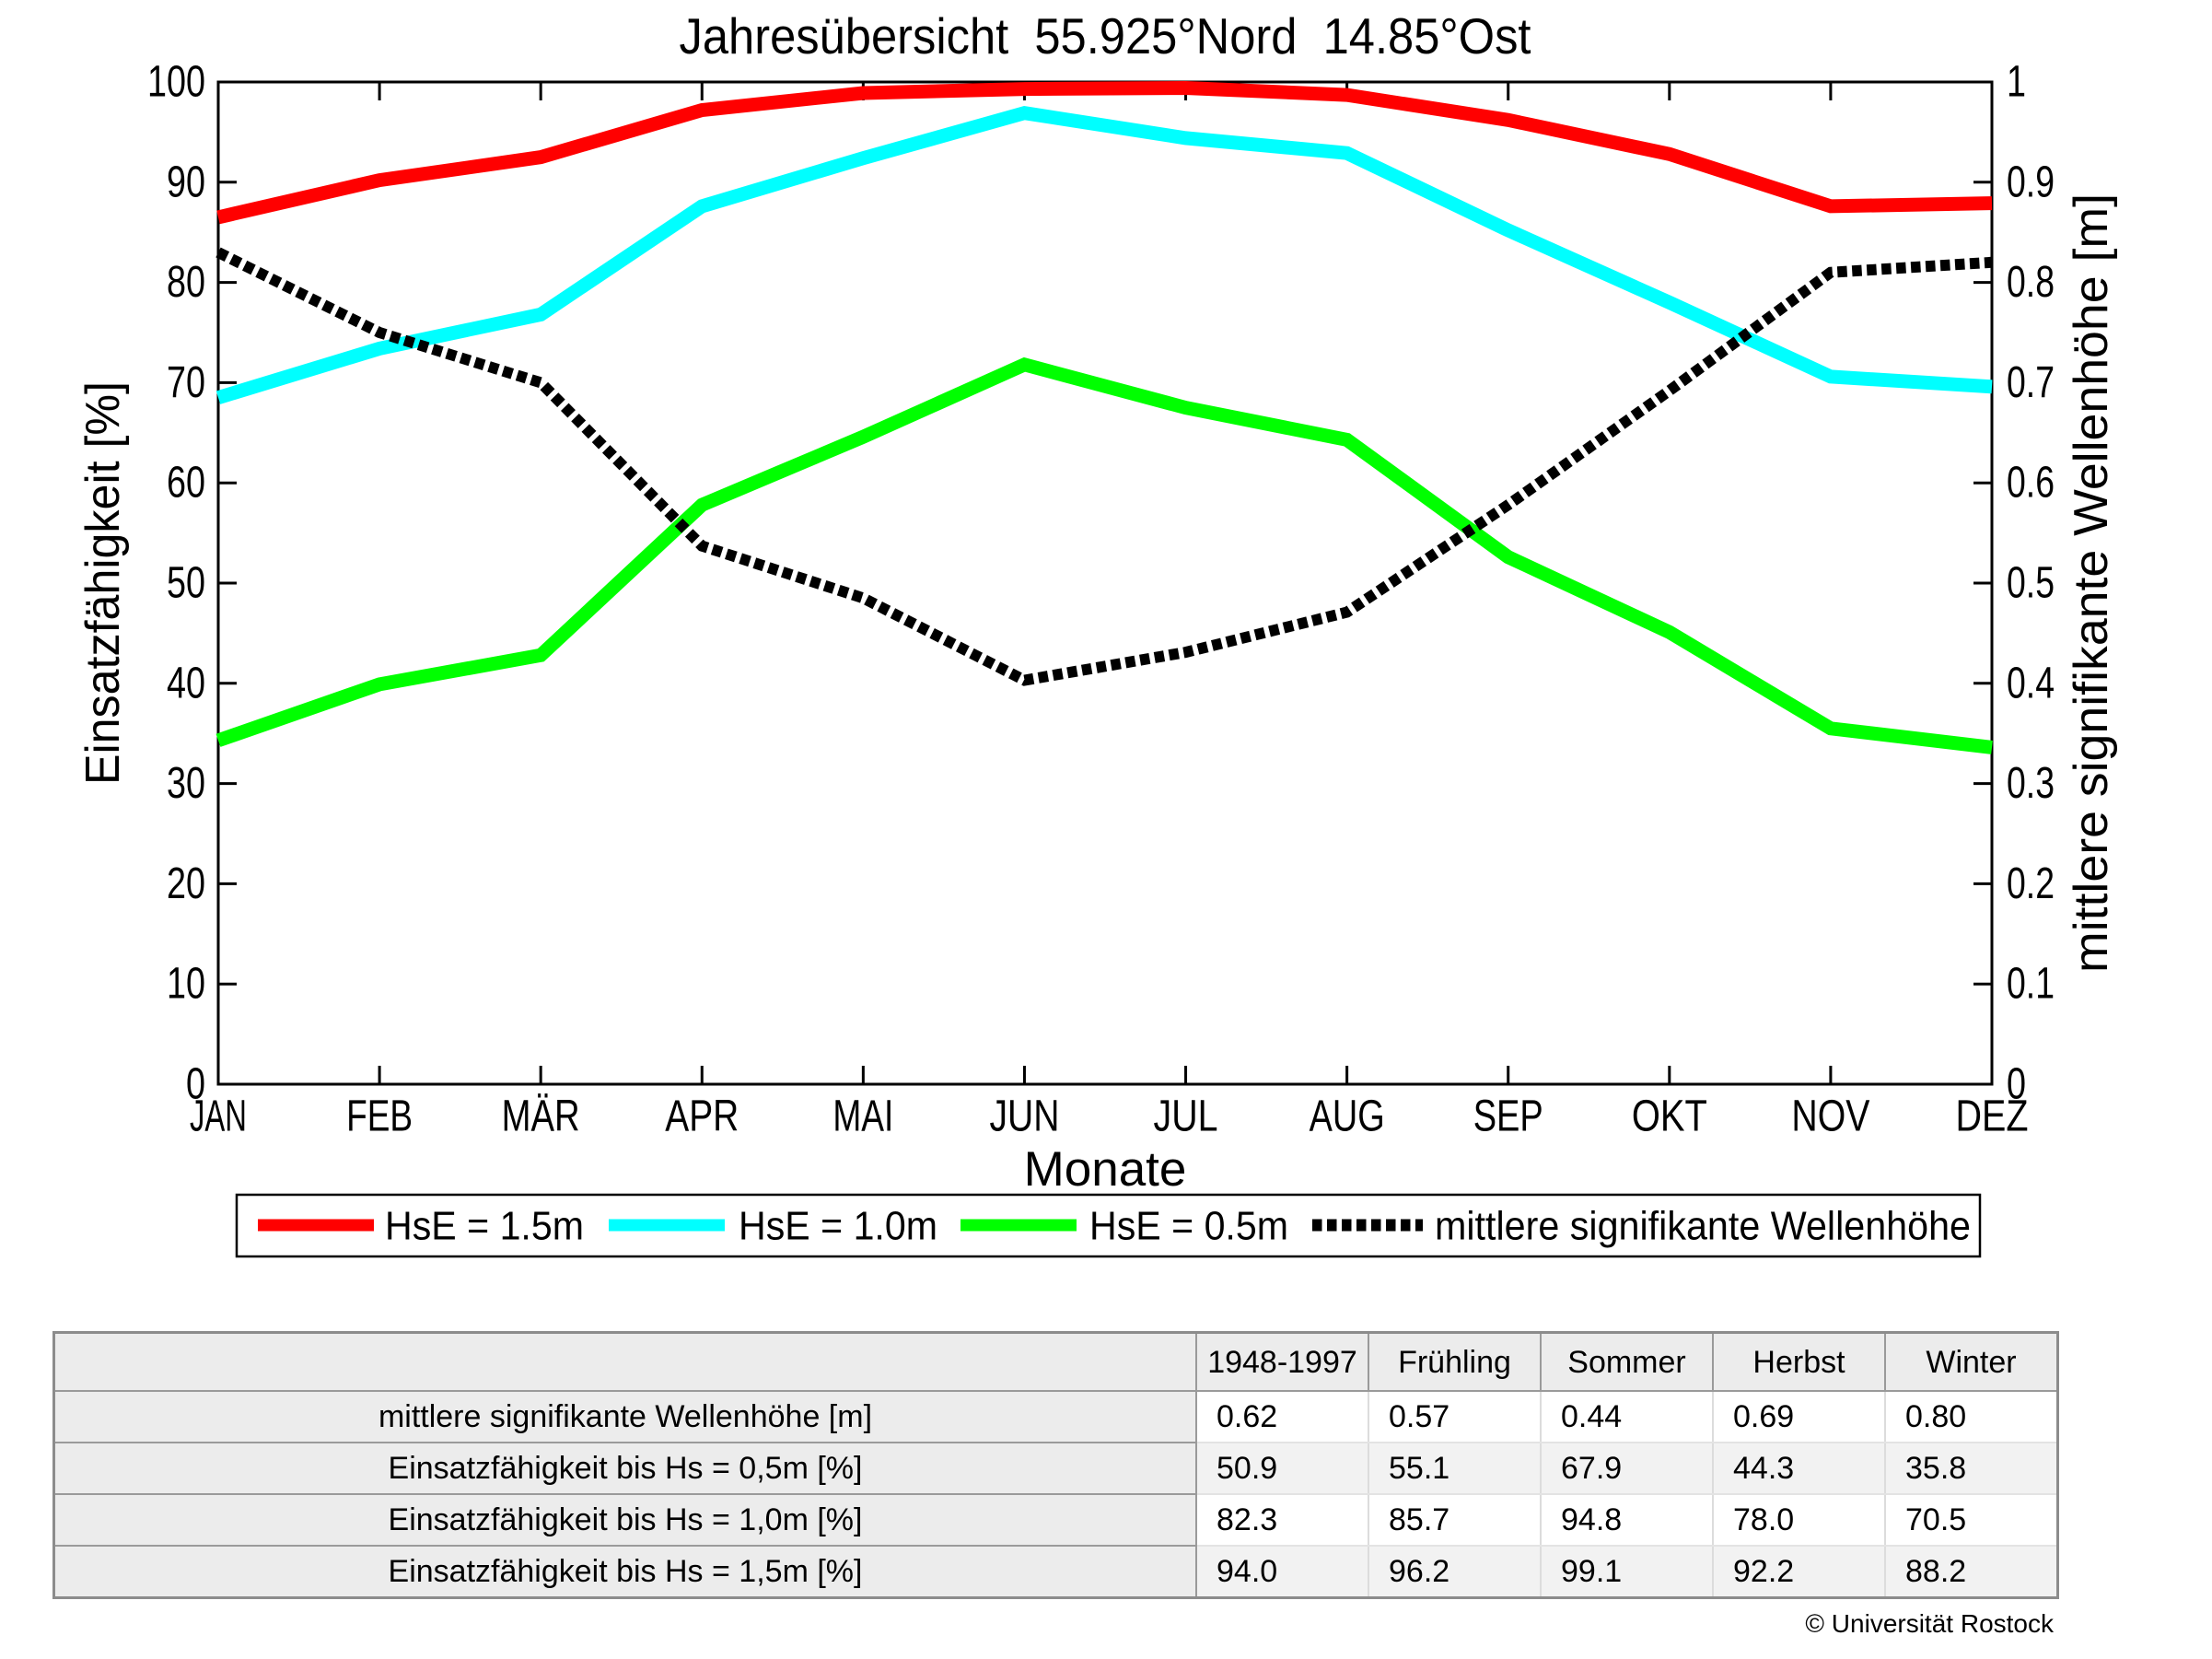 Image resolution: width=2212 pixels, height=1659 pixels. Describe the element at coordinates (186, 683) in the screenshot. I see `y-tick-label-left: 40` at that location.